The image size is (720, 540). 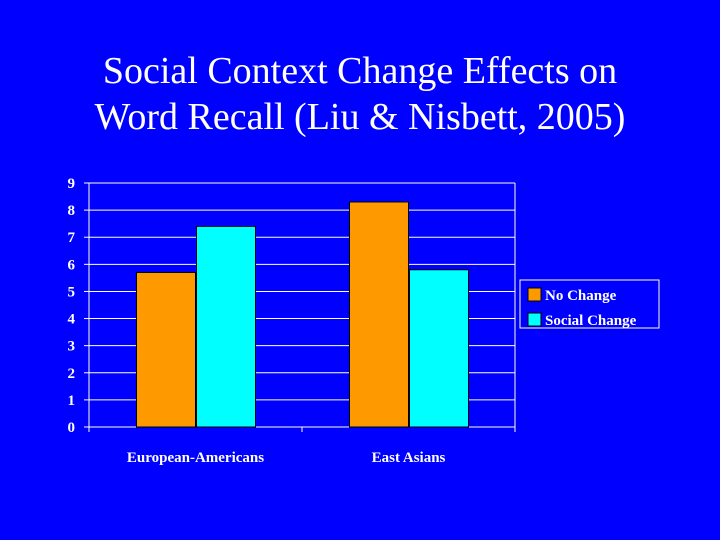 What do you see at coordinates (581, 296) in the screenshot?
I see `legend-label-no-change: No Change` at bounding box center [581, 296].